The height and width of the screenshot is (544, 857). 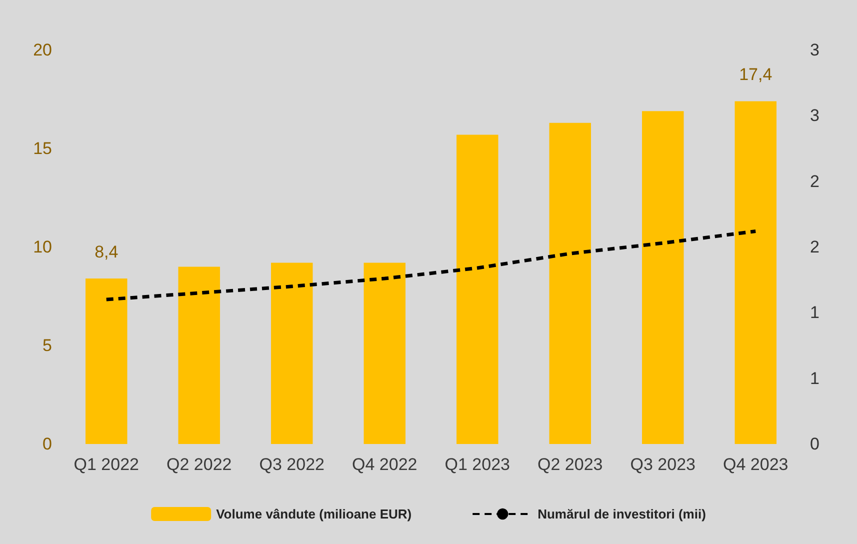 I want to click on y2-tick-label: 0, so click(x=815, y=444).